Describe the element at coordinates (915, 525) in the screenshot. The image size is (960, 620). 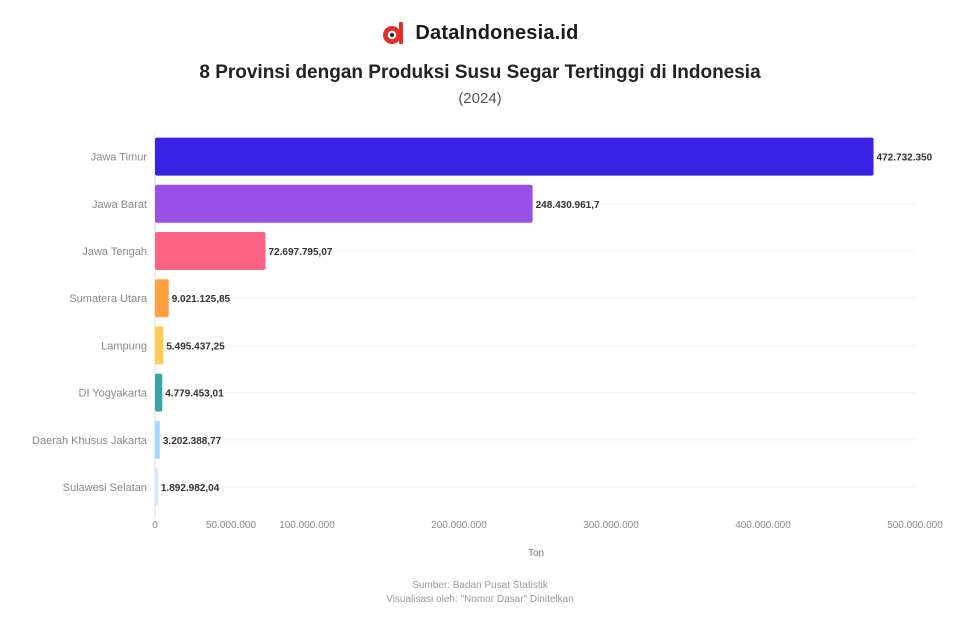
I see `x-tick-label: 500.000.000` at that location.